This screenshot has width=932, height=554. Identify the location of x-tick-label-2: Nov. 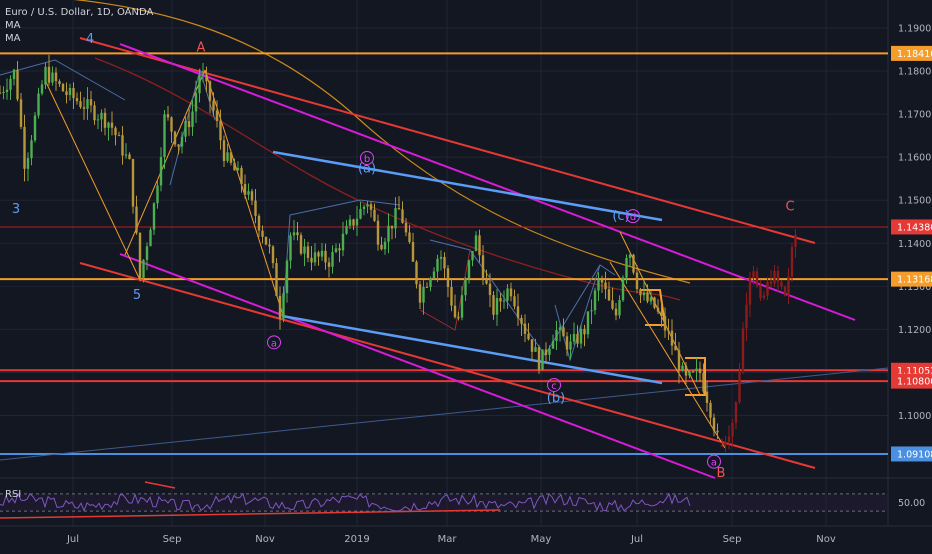
(265, 539).